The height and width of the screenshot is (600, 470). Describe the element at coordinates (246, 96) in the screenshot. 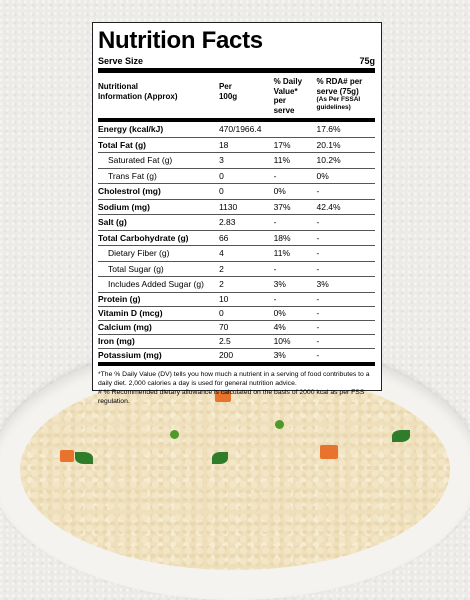

I see `header-per-100g: Per 100g` at that location.